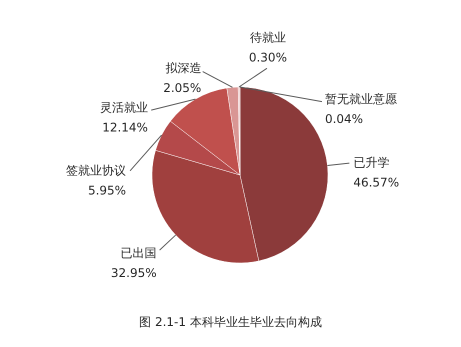 The height and width of the screenshot is (347, 461). I want to click on data-label: 0.04%, so click(344, 119).